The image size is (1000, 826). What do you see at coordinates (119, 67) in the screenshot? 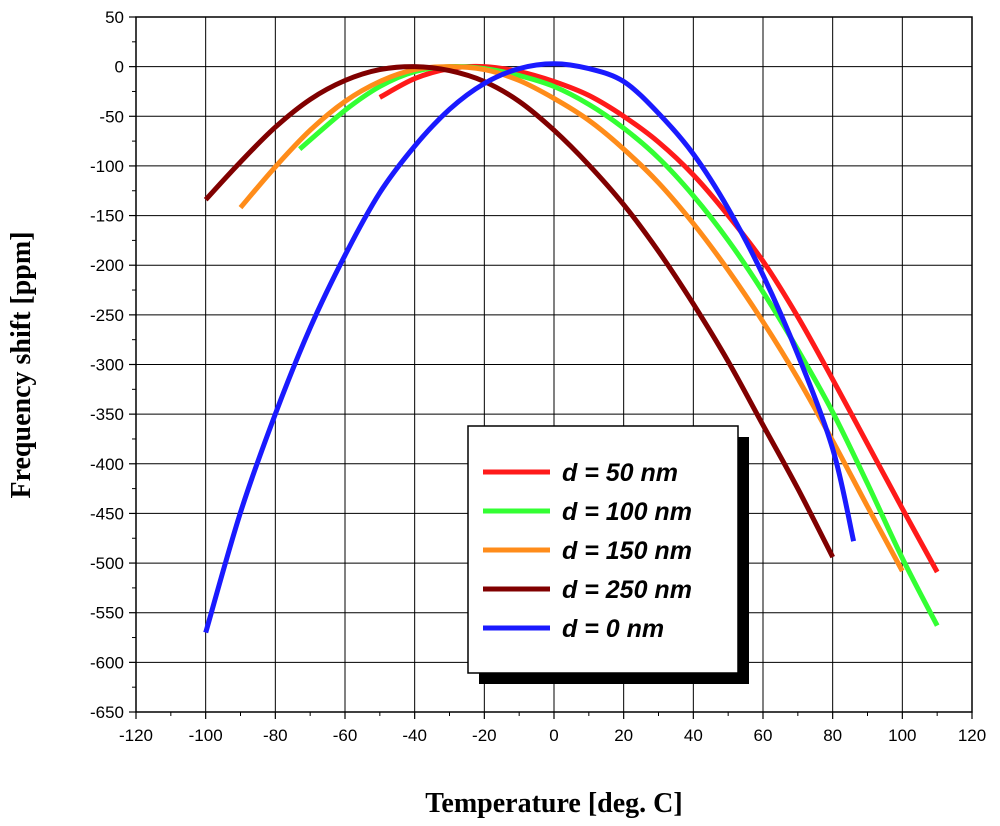
I see `y-tick-label: 0` at bounding box center [119, 67].